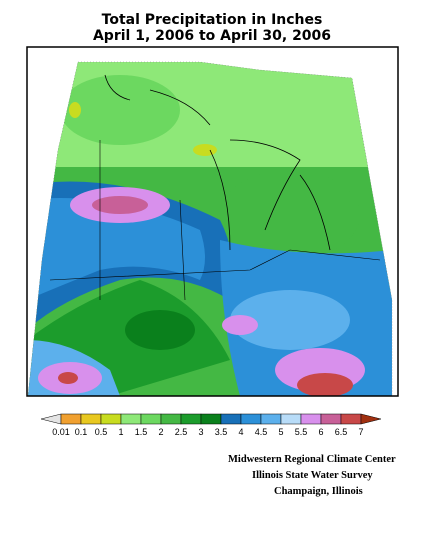 This screenshot has height=550, width=425. Describe the element at coordinates (341, 432) in the screenshot. I see `legend-label: 6.5` at that location.